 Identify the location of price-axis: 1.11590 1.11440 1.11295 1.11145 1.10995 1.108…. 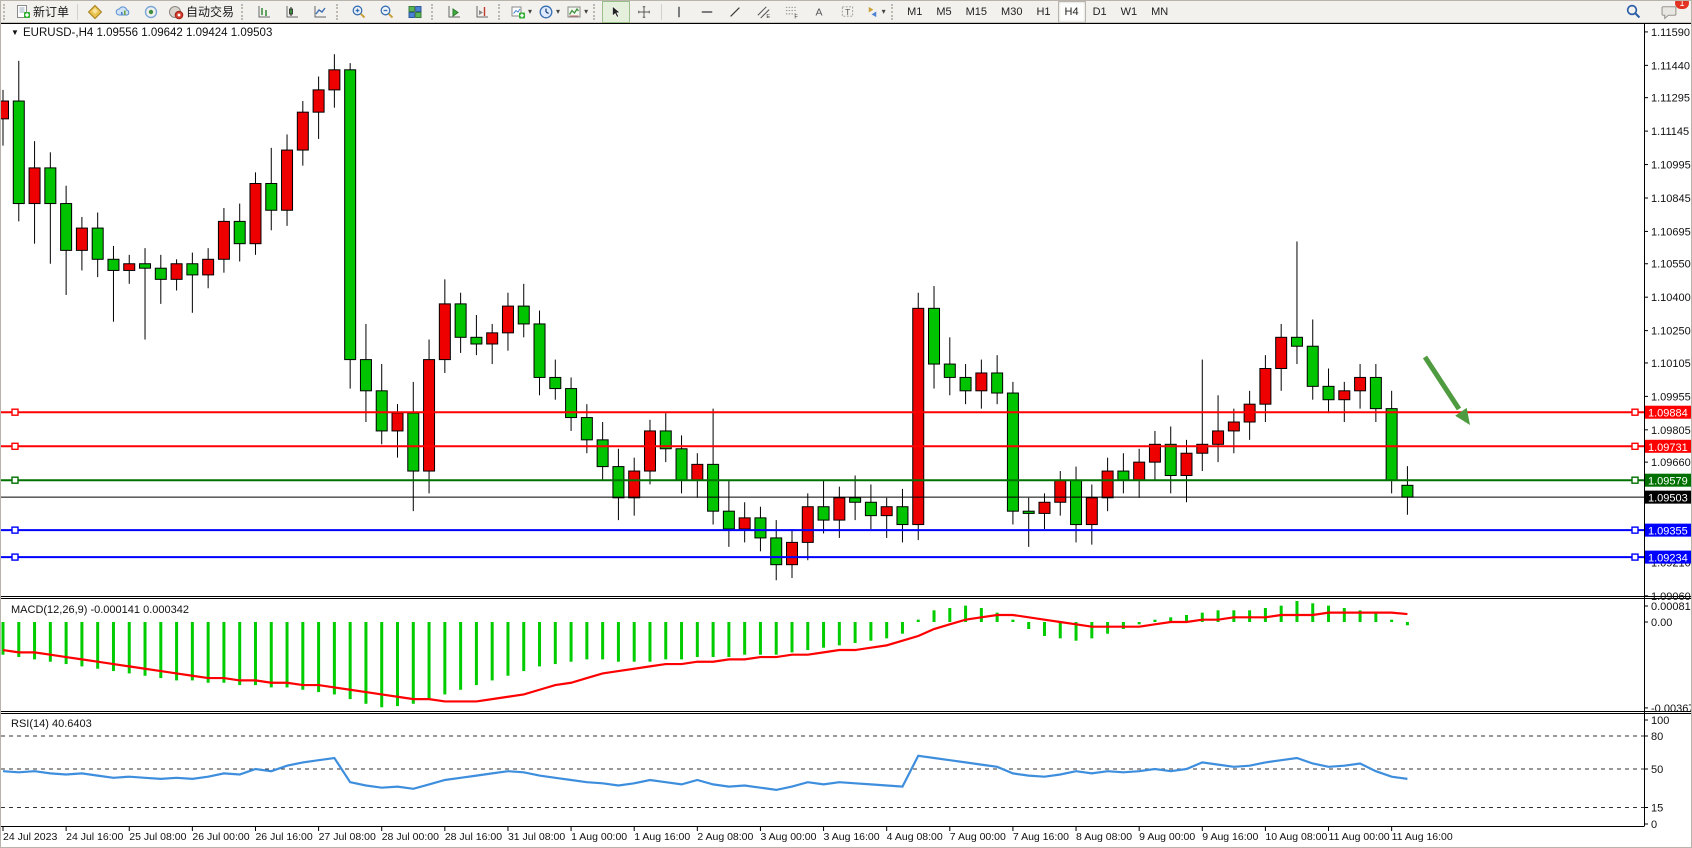
(1668, 429).